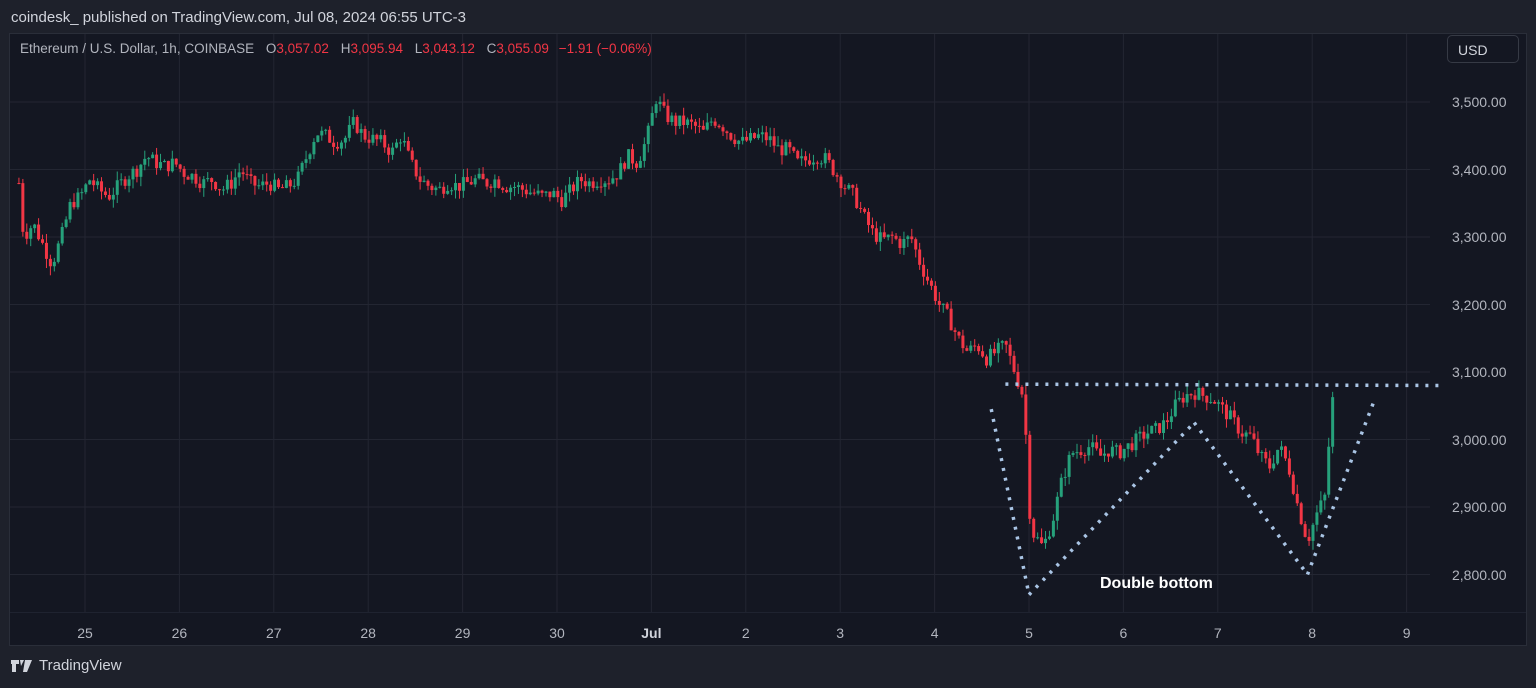 Image resolution: width=1536 pixels, height=688 pixels. I want to click on time-tick-label: 5, so click(1029, 633).